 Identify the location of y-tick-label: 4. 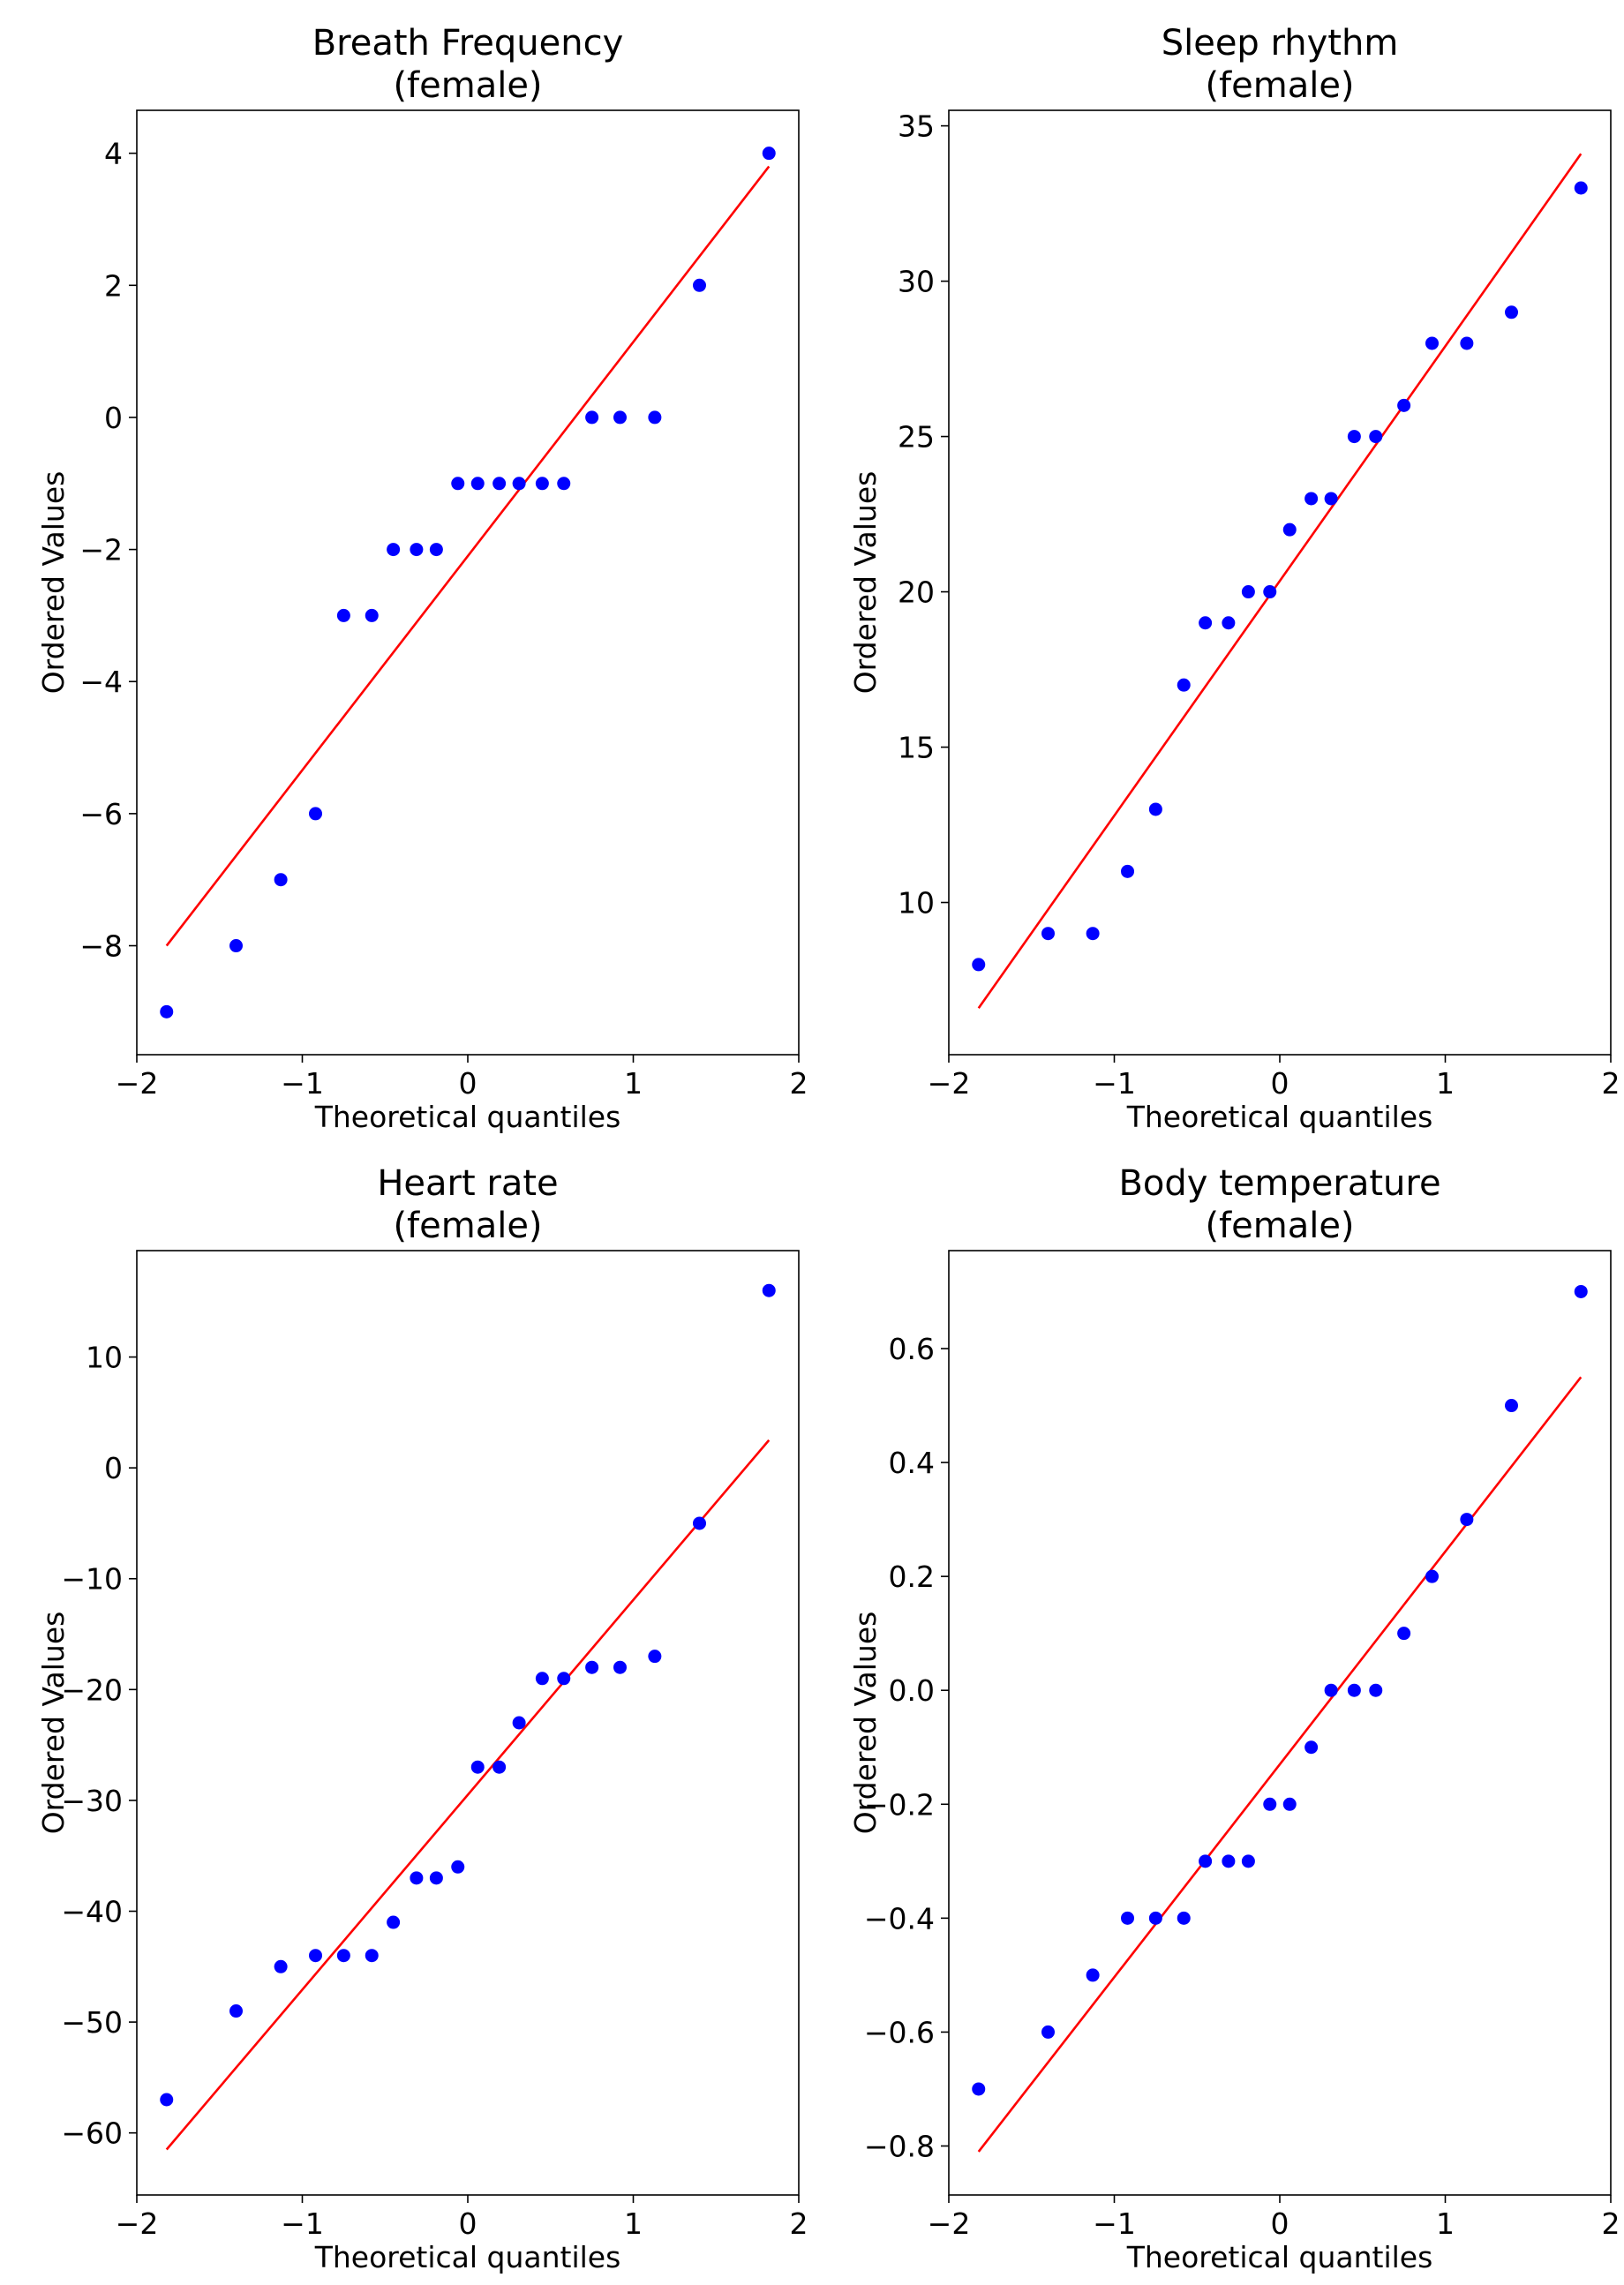
(113, 154).